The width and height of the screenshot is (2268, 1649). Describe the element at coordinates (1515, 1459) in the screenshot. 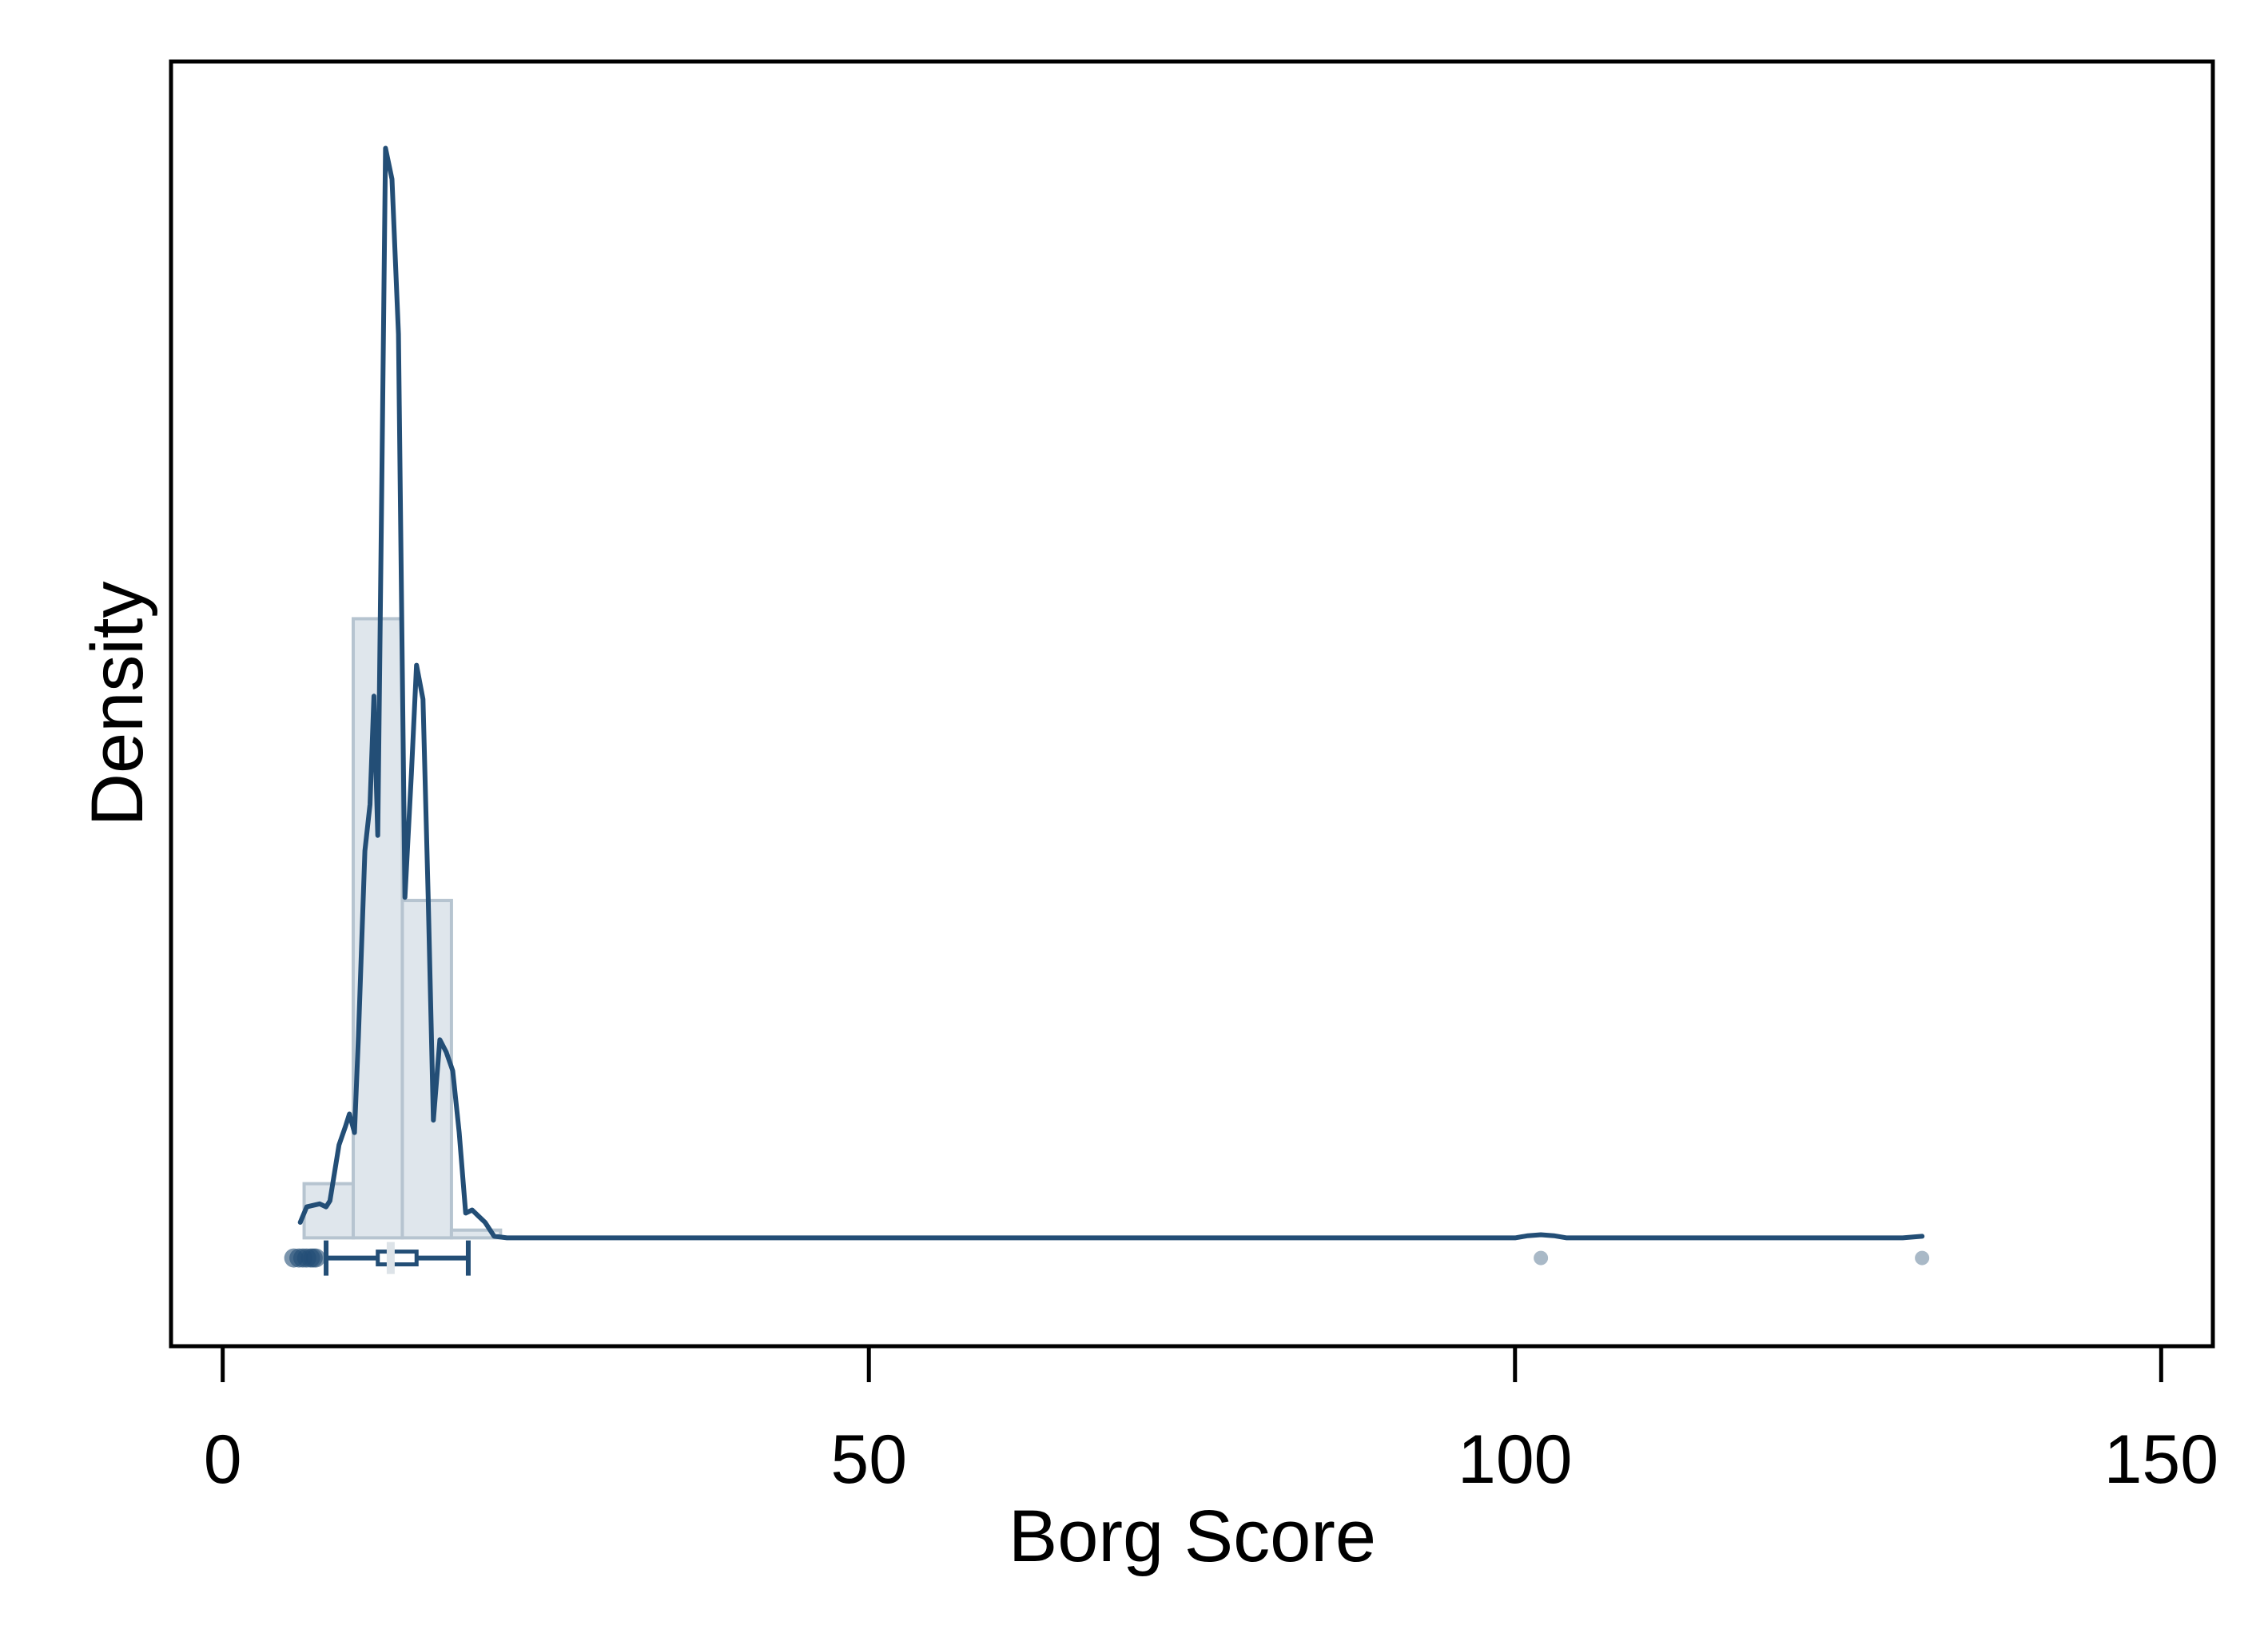

I see `x-tick-label: 100` at that location.